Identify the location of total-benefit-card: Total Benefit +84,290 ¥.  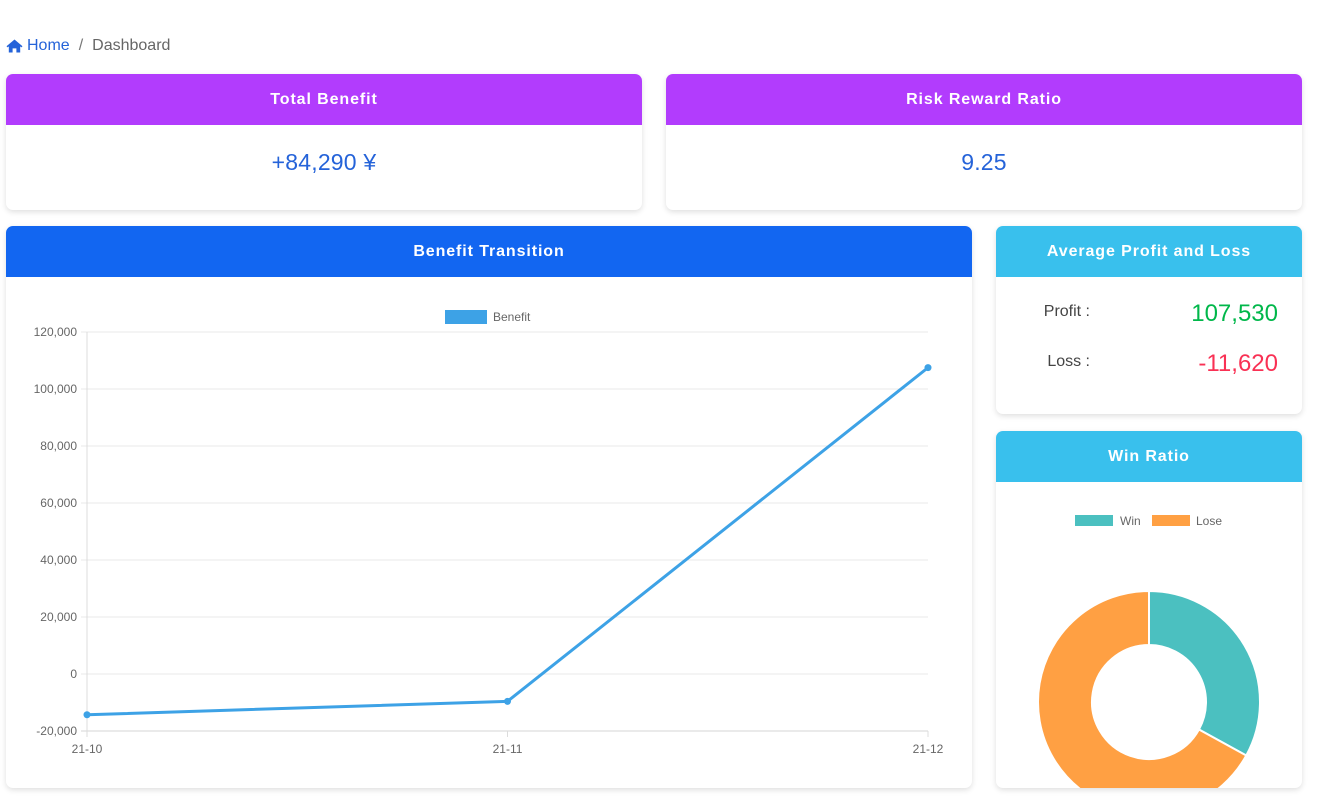
(324, 142).